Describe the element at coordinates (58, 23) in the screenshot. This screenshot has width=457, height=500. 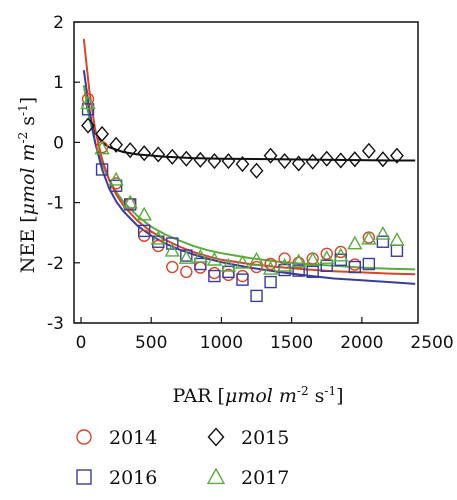
I see `y-tick-label: 2` at that location.